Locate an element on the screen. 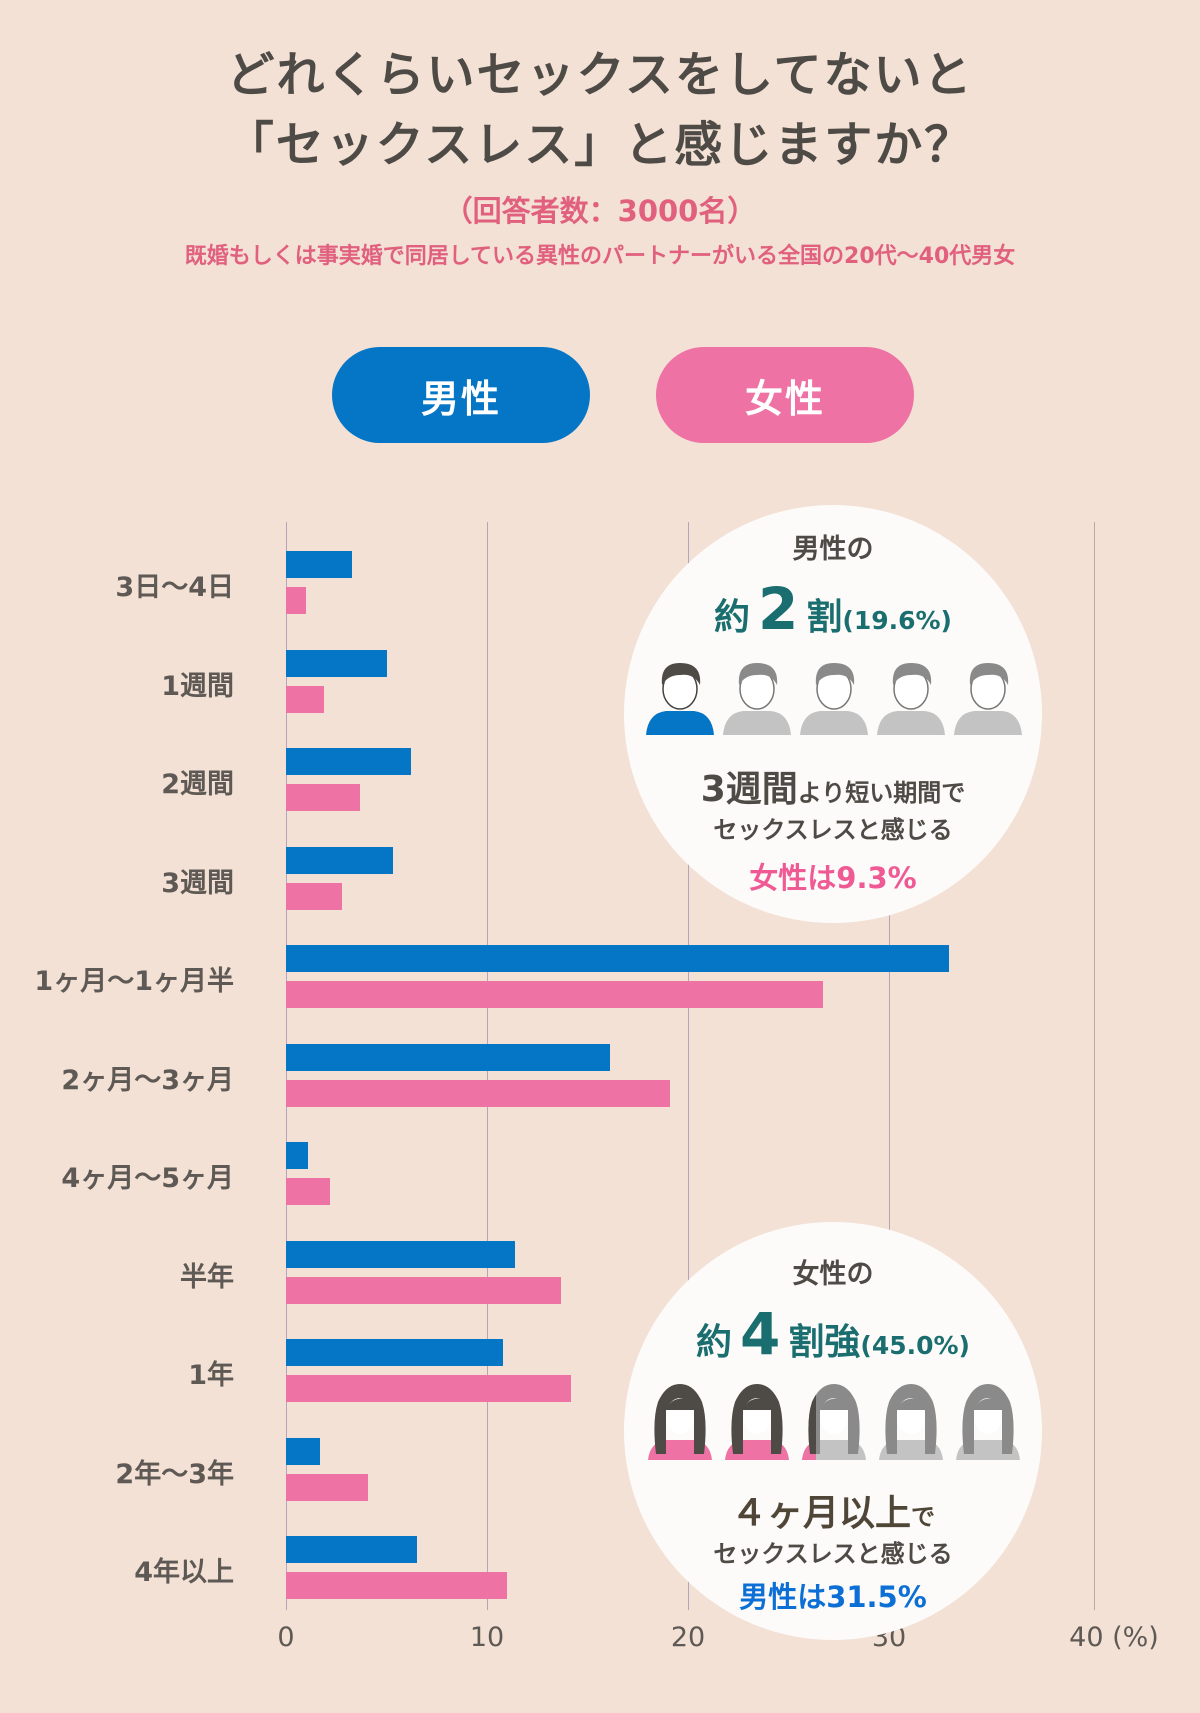 This screenshot has width=1200, height=1713. callout-female-ratio: 約 4 割強(45.0%) is located at coordinates (833, 1334).